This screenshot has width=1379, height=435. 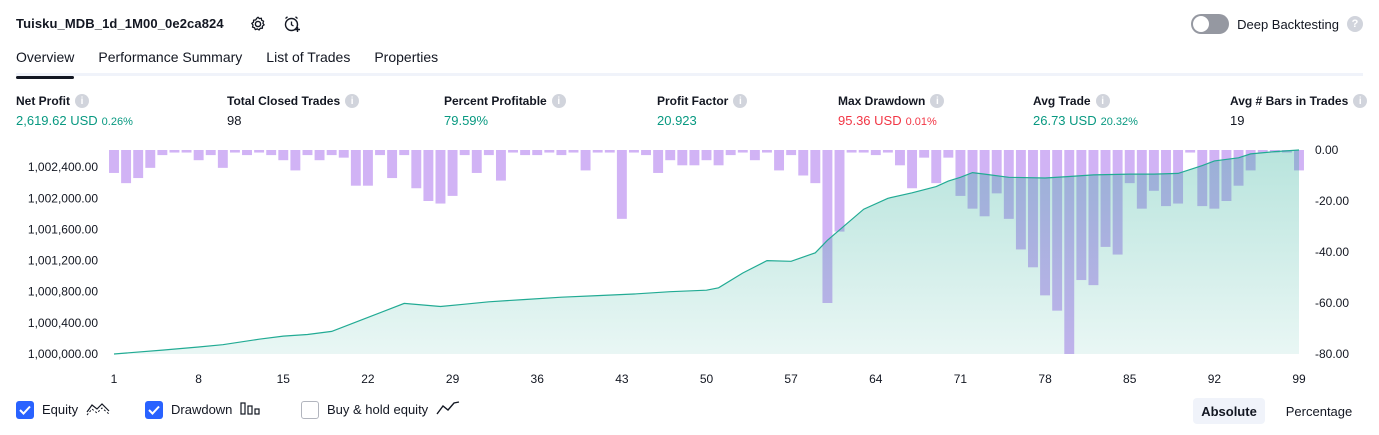 I want to click on deep-backtesting-toggle, so click(x=1210, y=24).